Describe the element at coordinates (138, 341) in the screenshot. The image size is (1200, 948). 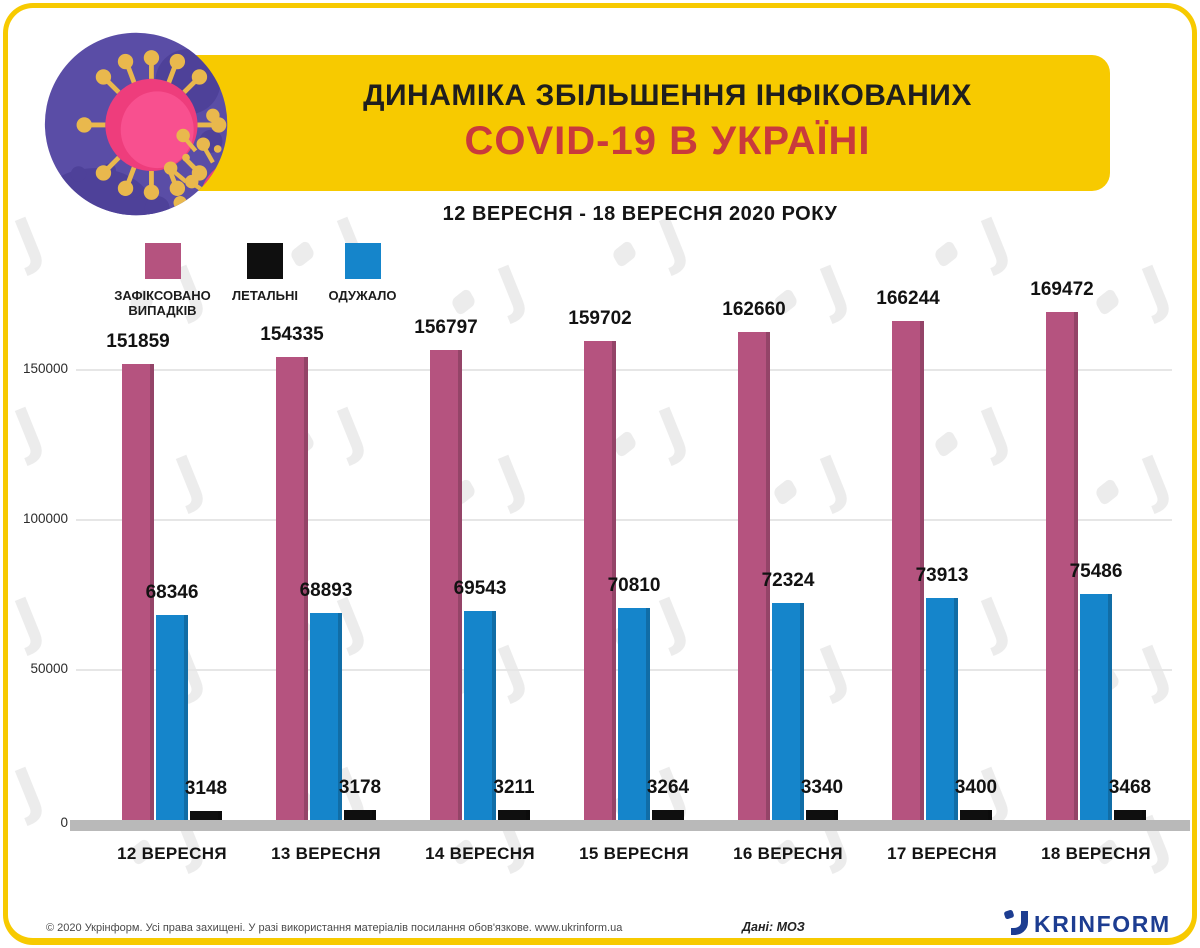
I see `bar-value-label: 151859` at that location.